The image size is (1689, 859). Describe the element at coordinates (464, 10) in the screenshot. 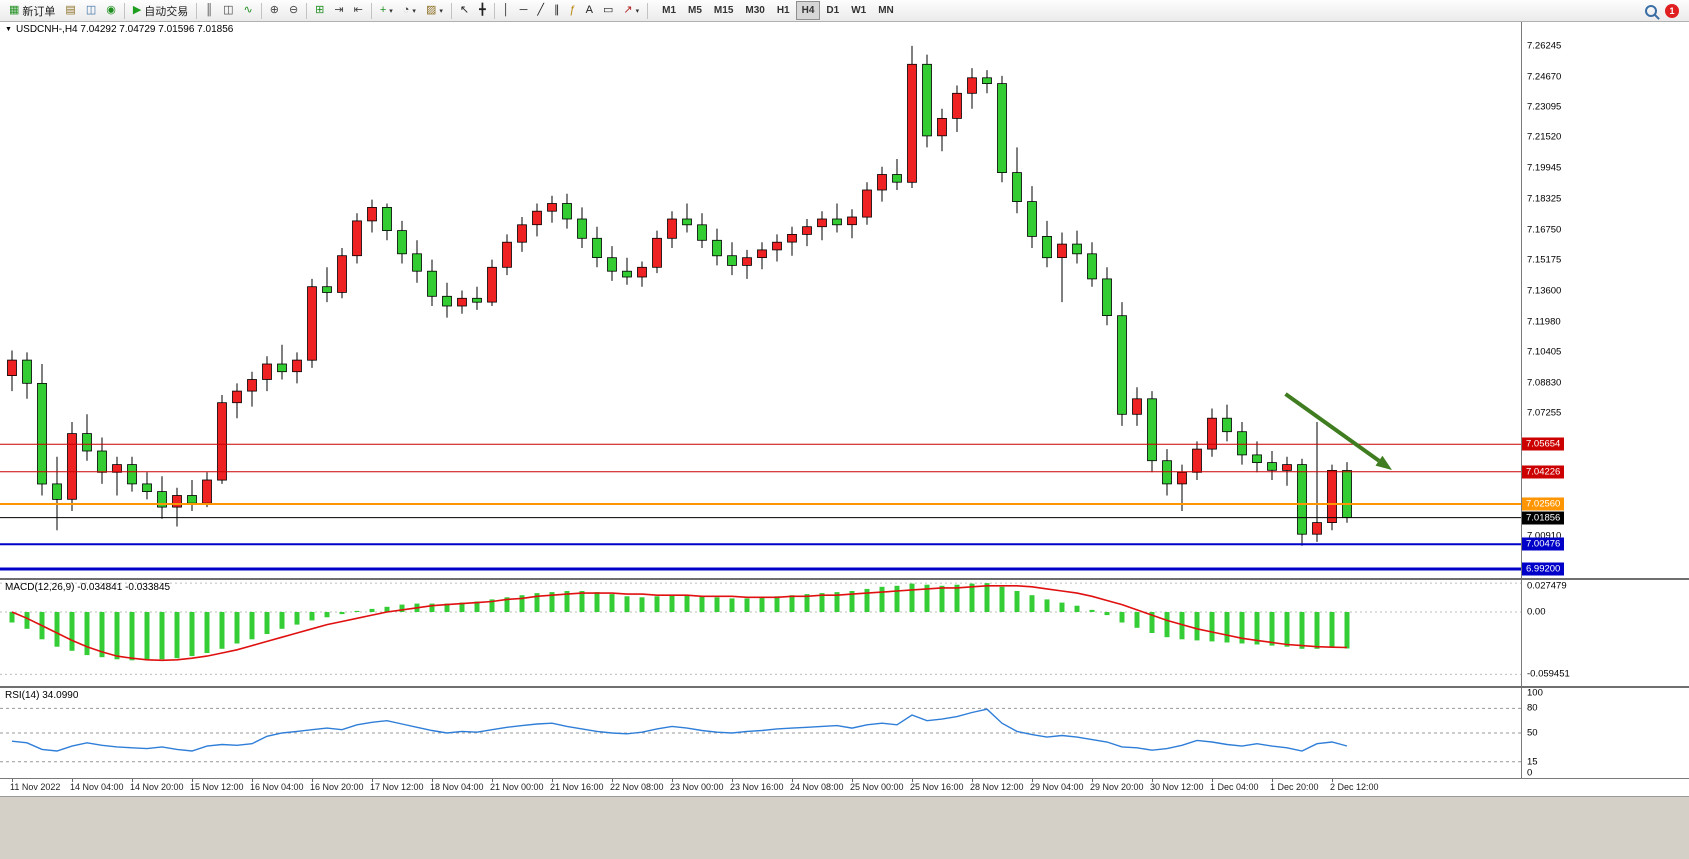

I see `cursor-button: ↖` at that location.